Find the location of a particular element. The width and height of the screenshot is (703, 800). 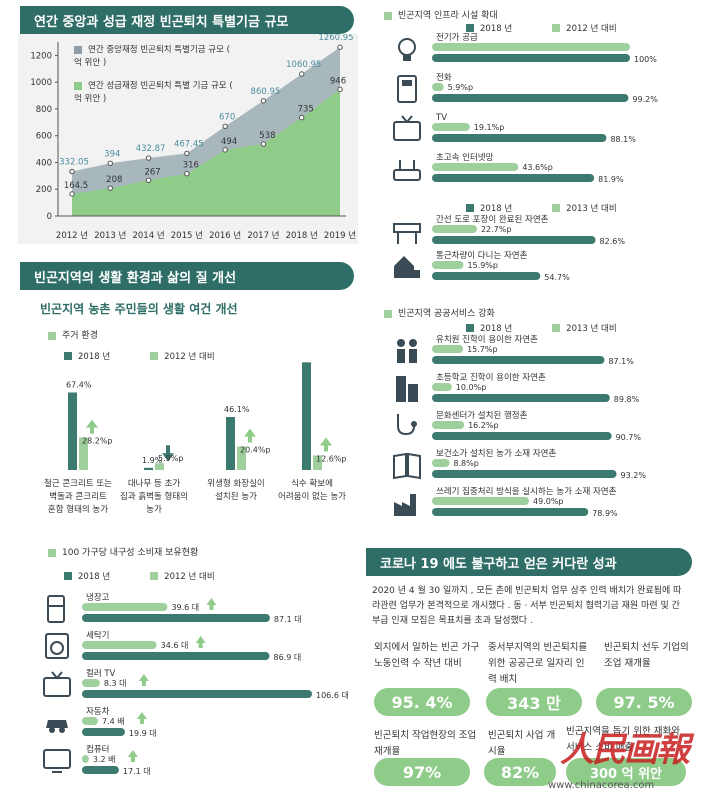

stat-text-2: 중서부지역의 빈곤퇴치를 위한 공공근로 일자리 인력 배치 is located at coordinates (538, 663).